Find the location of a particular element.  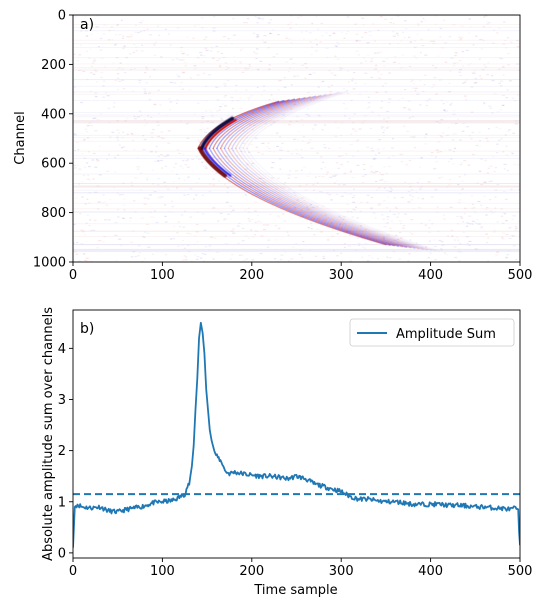

heatmap-y-tick-label: 600 is located at coordinates (53, 164).